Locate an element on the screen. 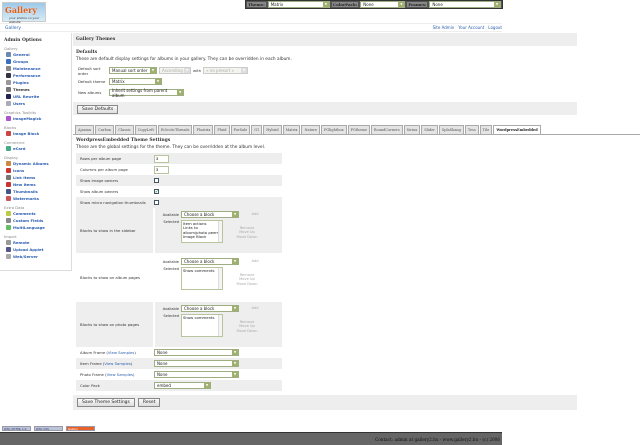 Image resolution: width=640 pixels, height=445 pixels. show-micro-nav-checkbox is located at coordinates (156, 202).